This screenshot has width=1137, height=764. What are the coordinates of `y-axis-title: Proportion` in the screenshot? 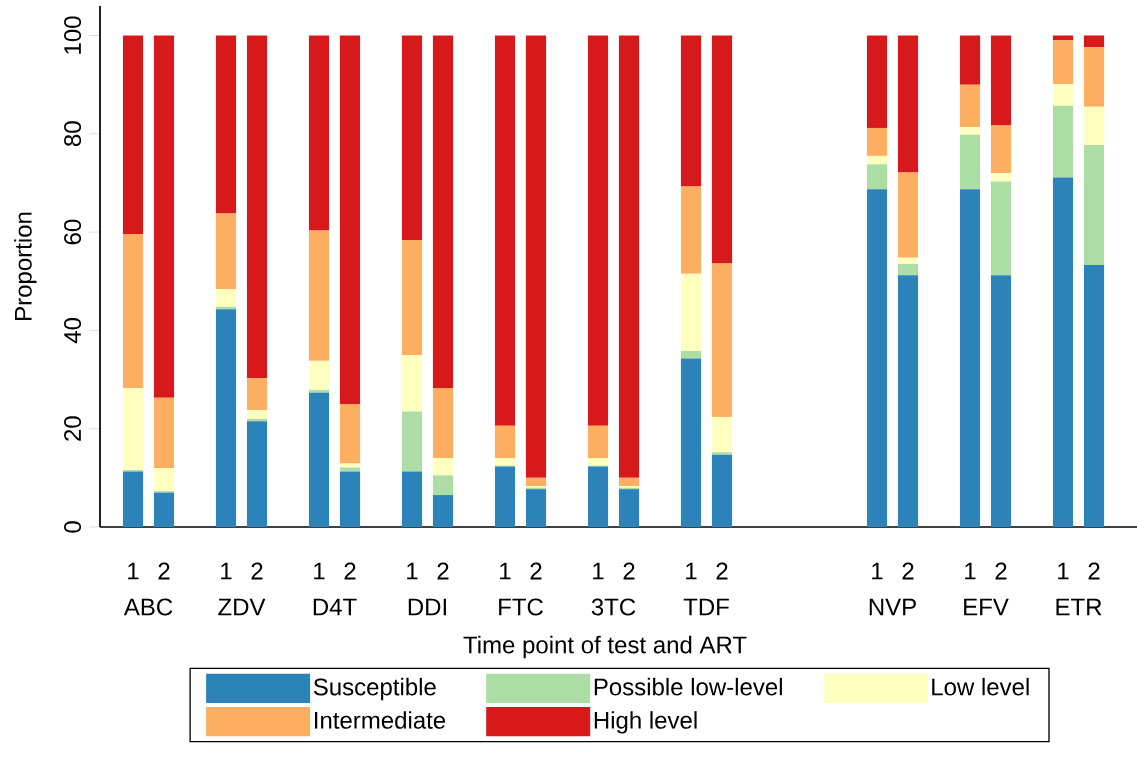 It's located at (25, 266).